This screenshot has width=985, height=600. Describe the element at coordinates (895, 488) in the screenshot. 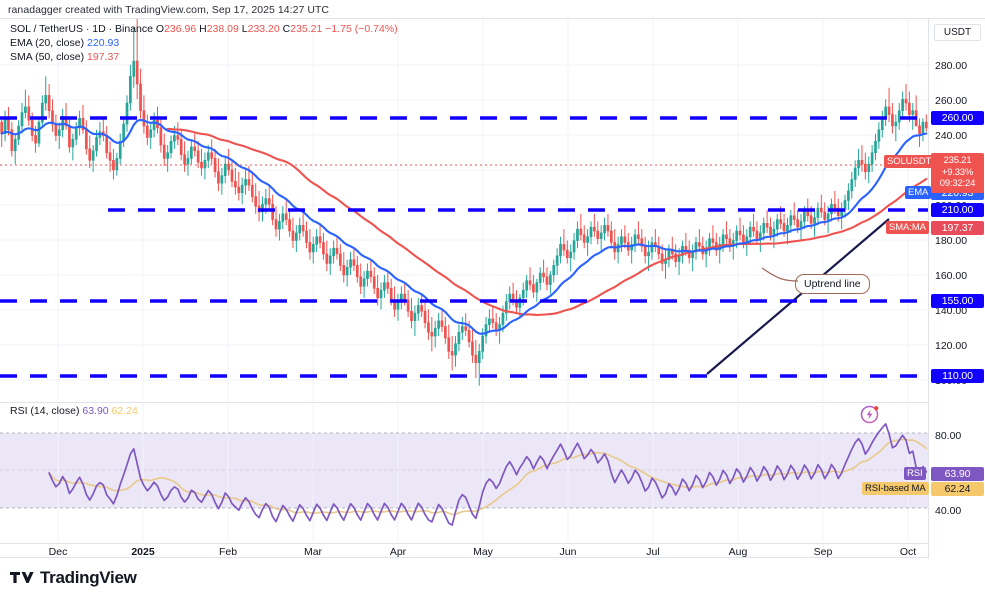

I see `rsi-ma-tag: RSI-based MA` at that location.